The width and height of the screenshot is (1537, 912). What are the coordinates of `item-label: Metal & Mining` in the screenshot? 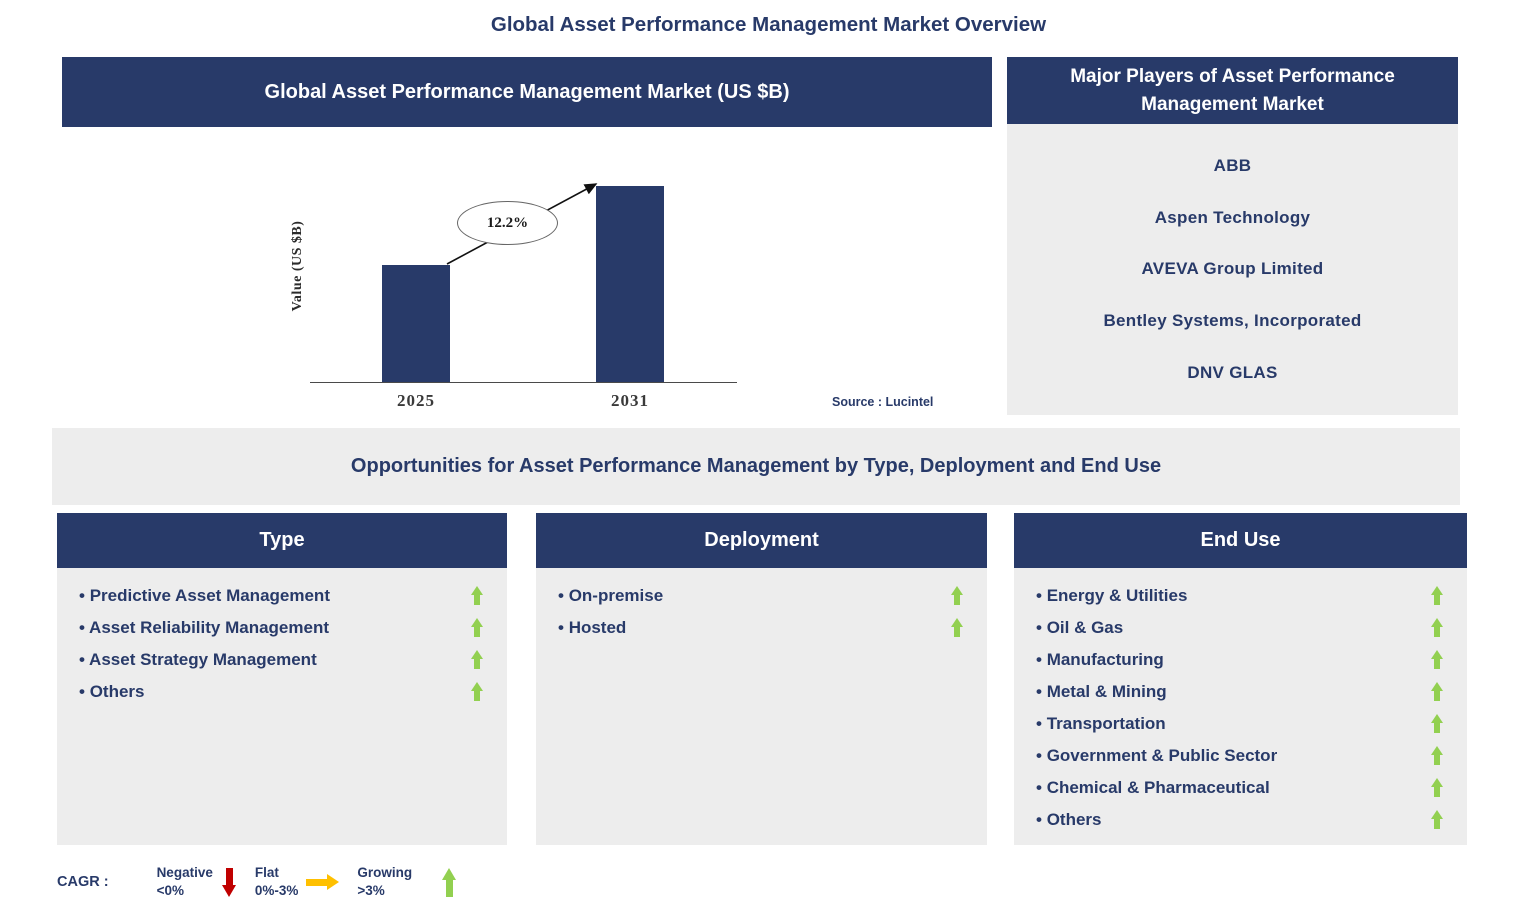 It's located at (1101, 692).